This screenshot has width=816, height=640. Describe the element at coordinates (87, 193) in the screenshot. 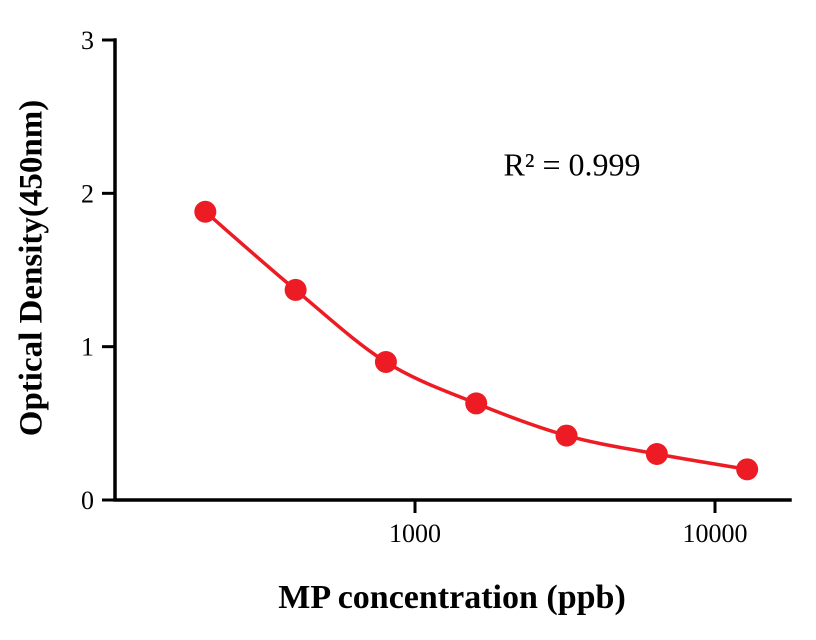

I see `y-tick-label: 2` at that location.